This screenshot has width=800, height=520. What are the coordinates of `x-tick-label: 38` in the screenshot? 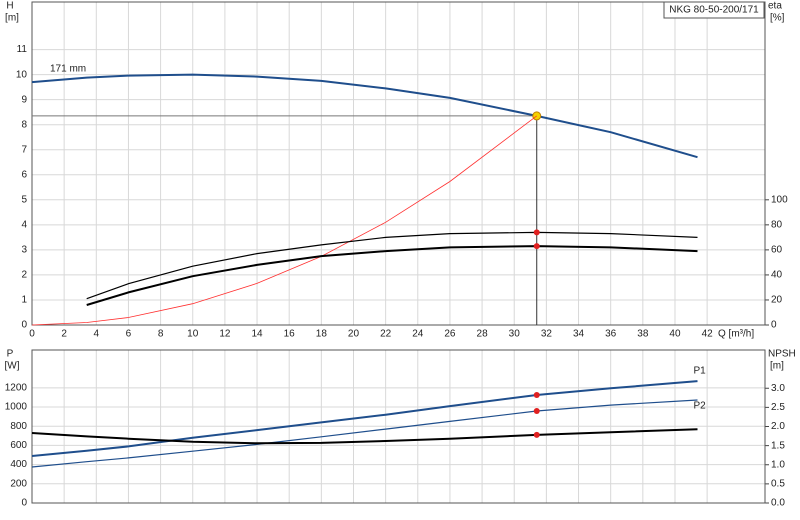 It's located at (643, 334).